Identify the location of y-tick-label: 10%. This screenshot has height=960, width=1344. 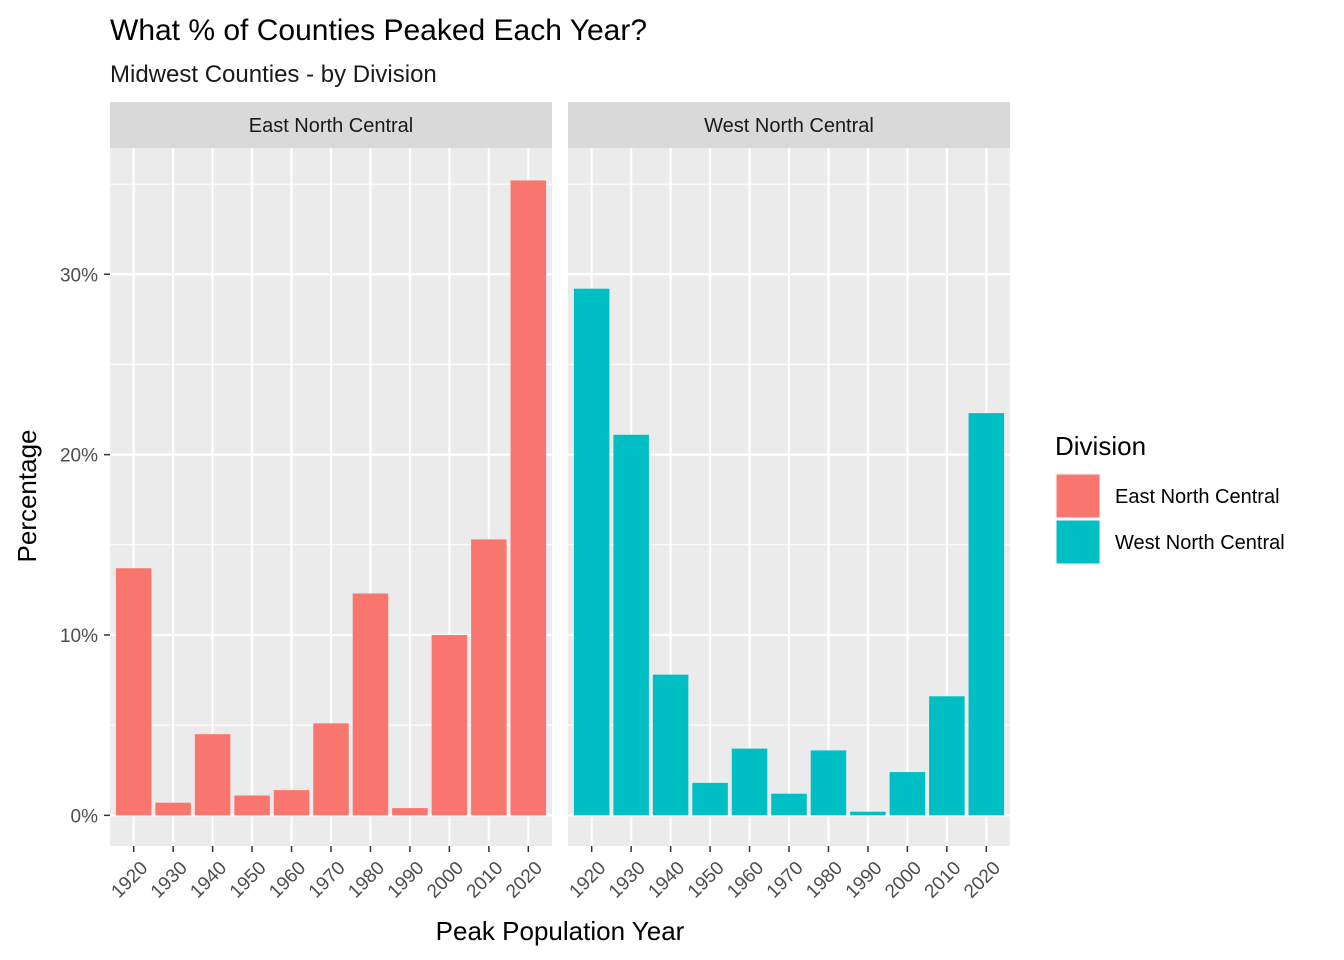
(79, 636).